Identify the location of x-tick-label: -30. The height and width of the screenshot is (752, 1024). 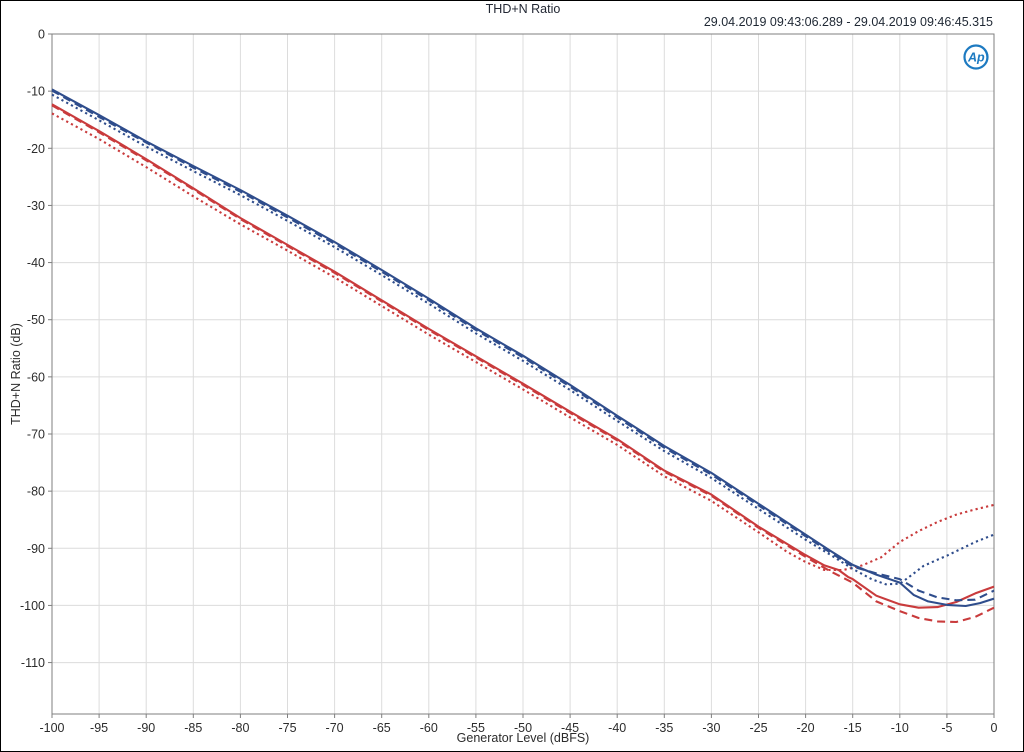
(711, 728).